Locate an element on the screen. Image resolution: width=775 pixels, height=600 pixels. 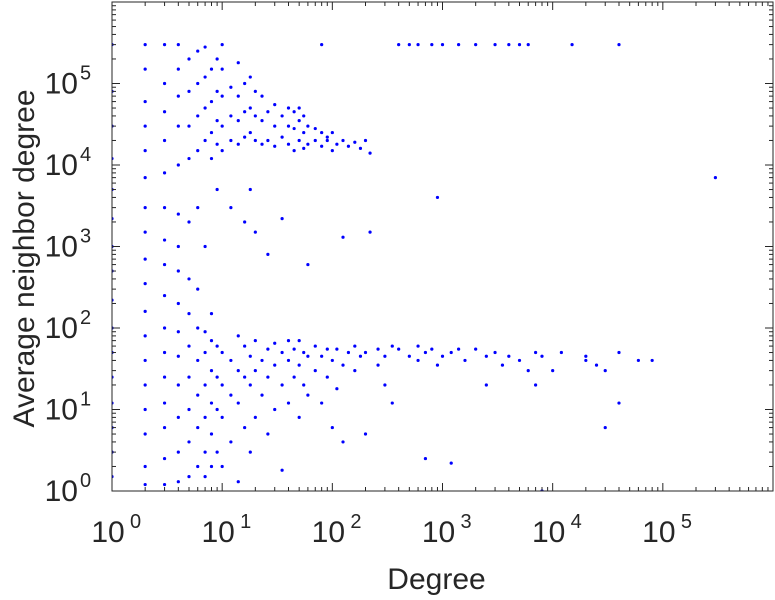
x-tick-label-exponent: 4 is located at coordinates (576, 522).